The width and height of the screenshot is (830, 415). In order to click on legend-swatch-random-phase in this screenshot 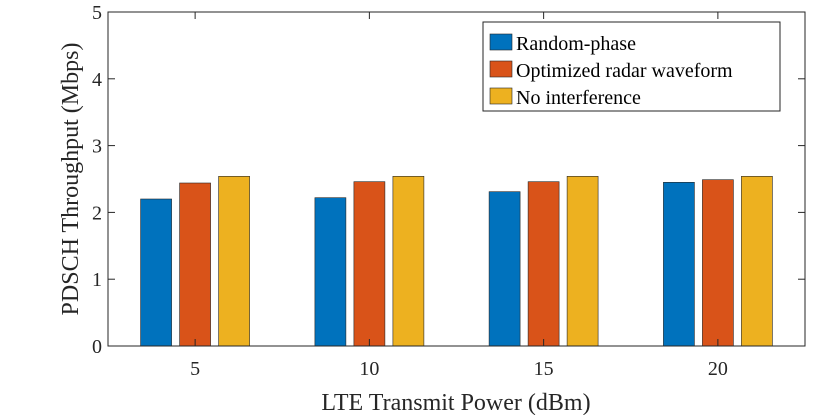, I will do `click(501, 42)`.